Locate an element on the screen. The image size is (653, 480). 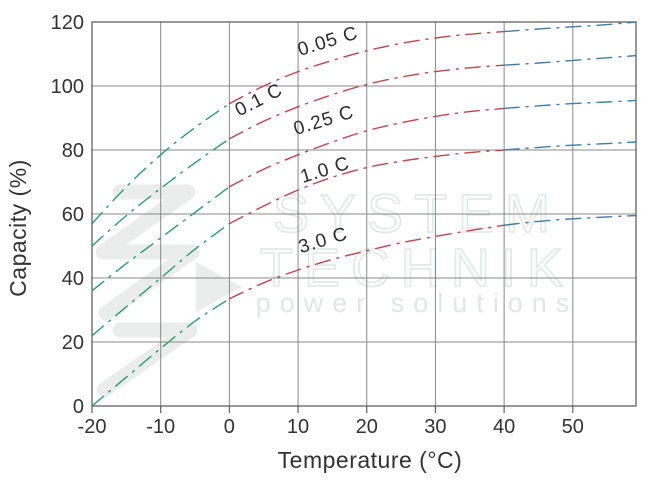
curve-0.05C-normal is located at coordinates (366, 67).